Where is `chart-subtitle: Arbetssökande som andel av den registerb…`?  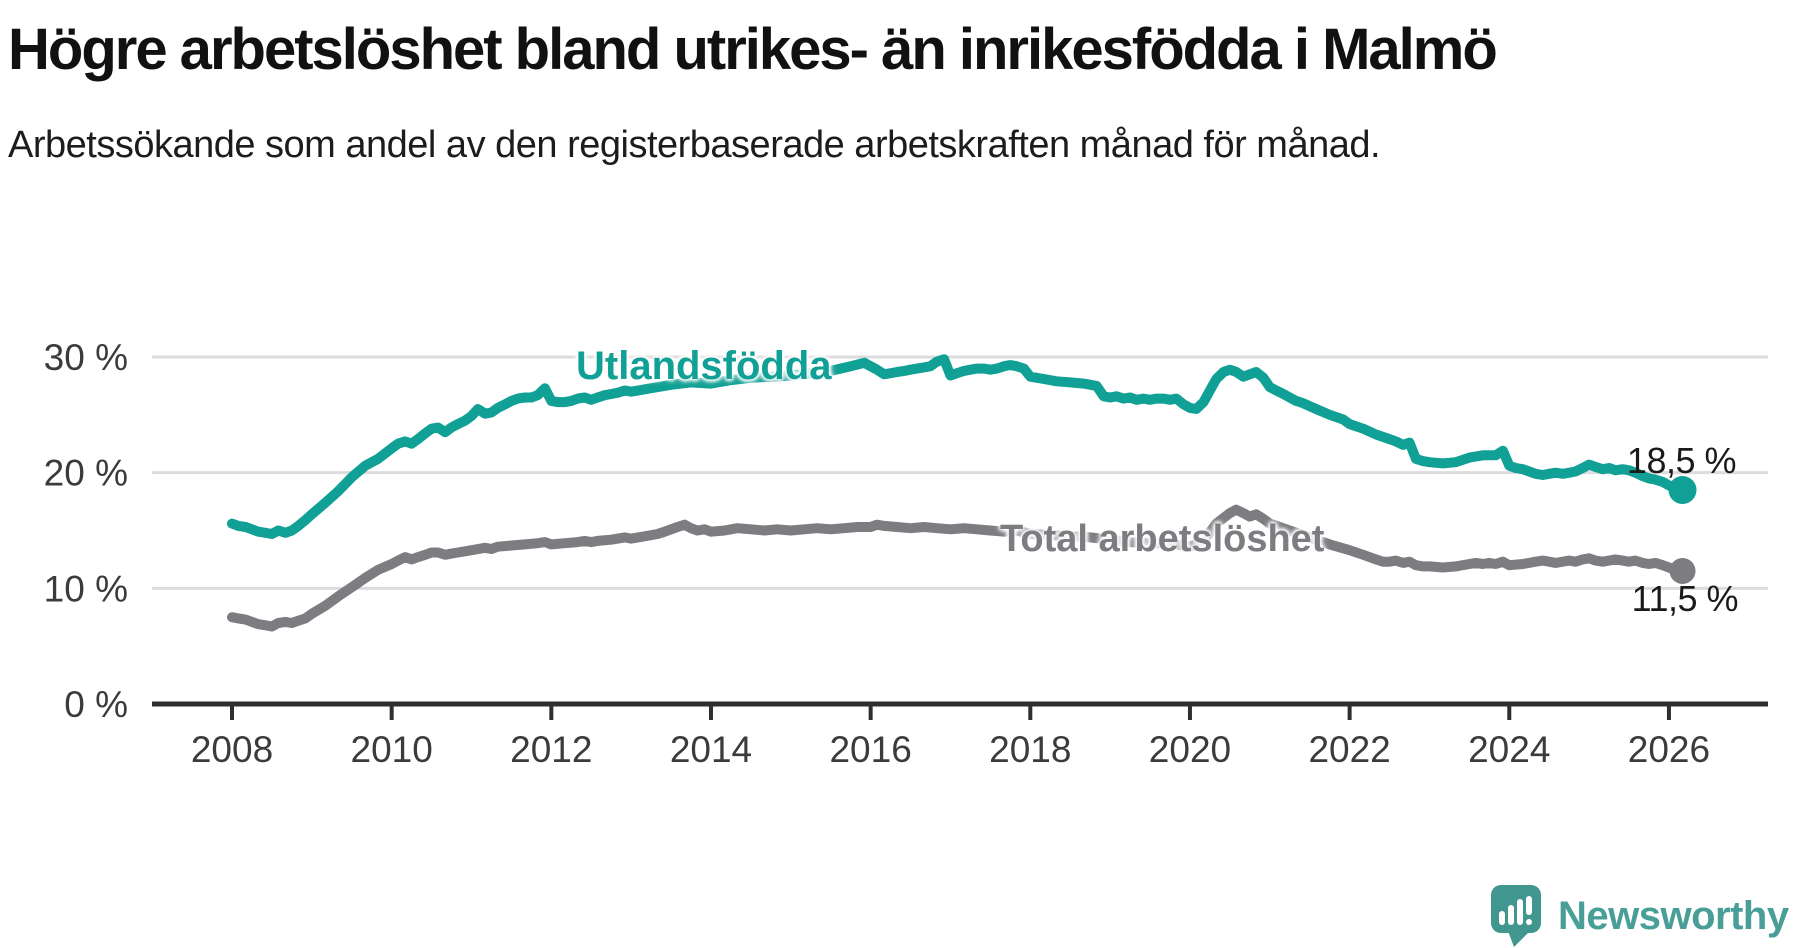
chart-subtitle: Arbetssökande som andel av den registerb… is located at coordinates (694, 145).